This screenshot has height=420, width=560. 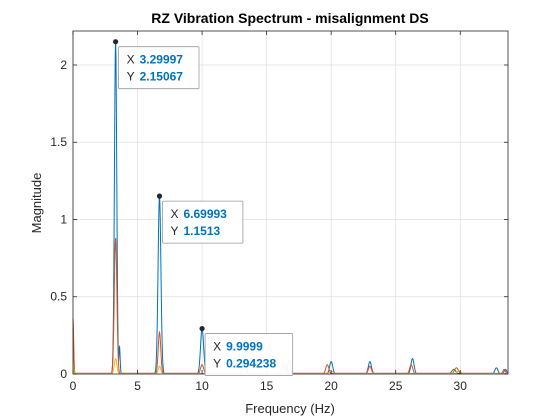 What do you see at coordinates (36, 203) in the screenshot?
I see `y-axis-label: Magnitude` at bounding box center [36, 203].